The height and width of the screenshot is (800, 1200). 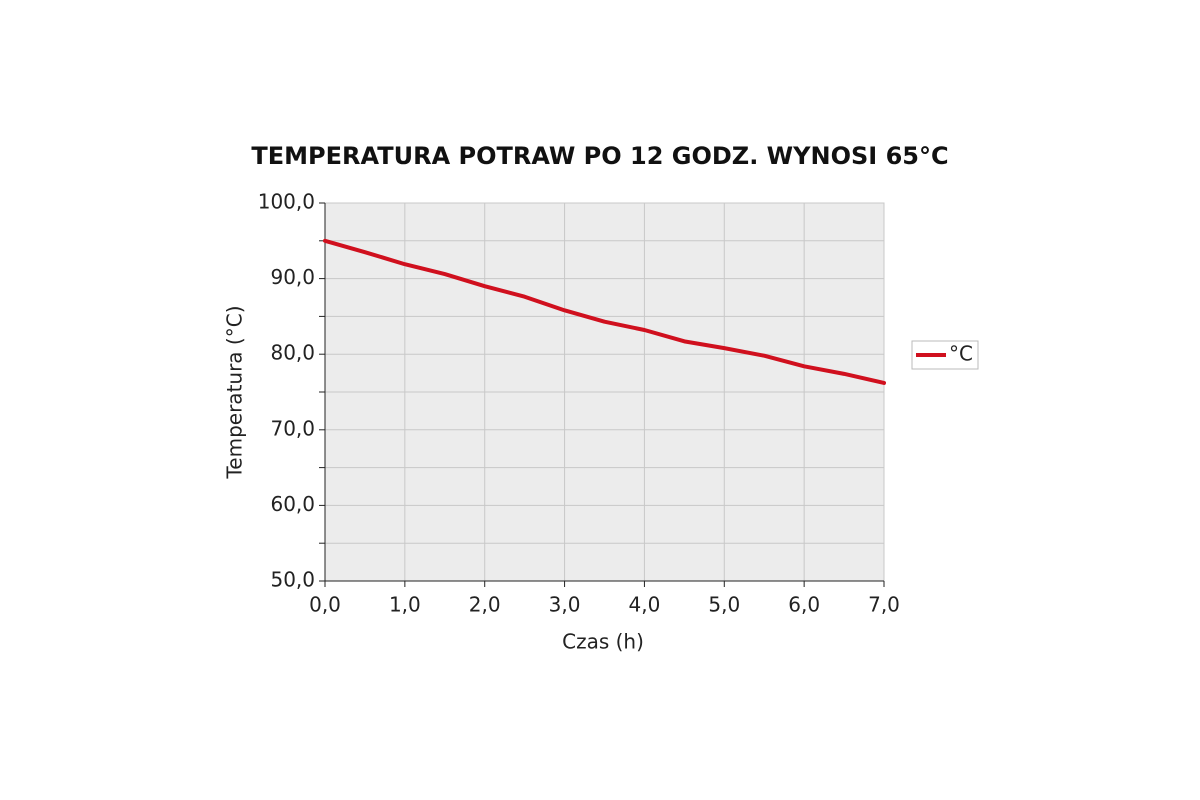 What do you see at coordinates (604, 311) in the screenshot?
I see `data-line` at bounding box center [604, 311].